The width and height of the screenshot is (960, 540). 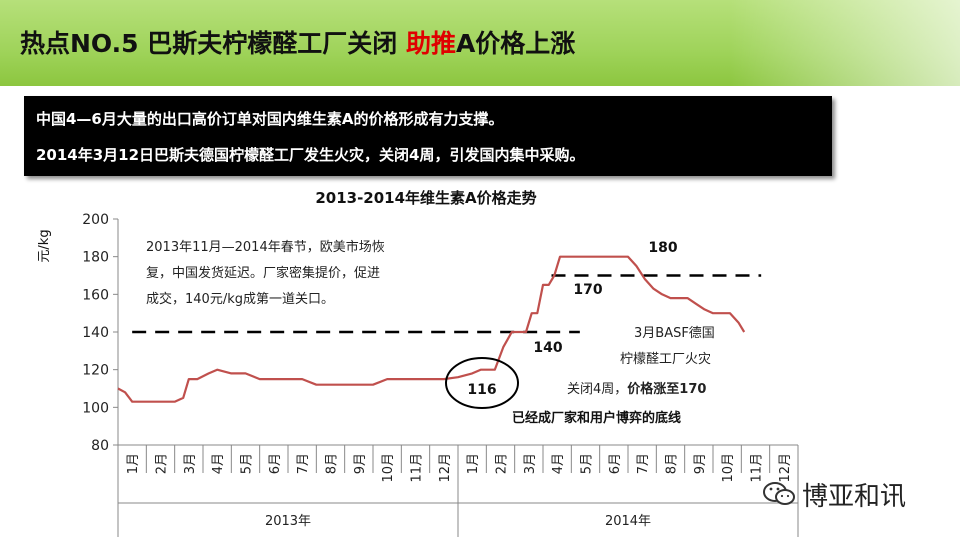 I want to click on note-right-3: 关闭4周，价格涨至170, so click(x=636, y=389).